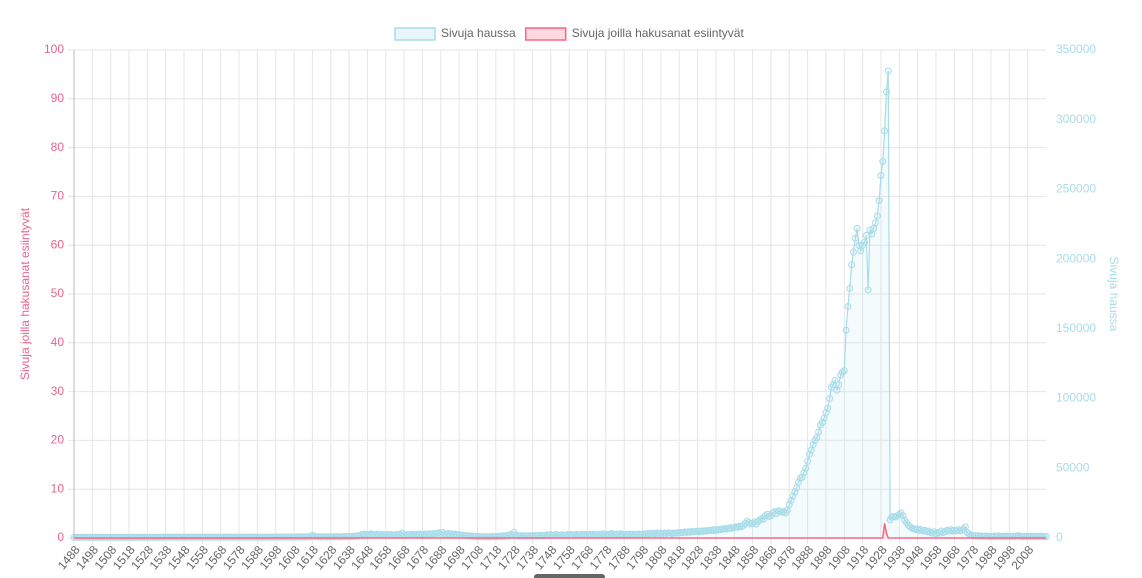  What do you see at coordinates (60, 537) in the screenshot?
I see `y-tick-label: 0` at bounding box center [60, 537].